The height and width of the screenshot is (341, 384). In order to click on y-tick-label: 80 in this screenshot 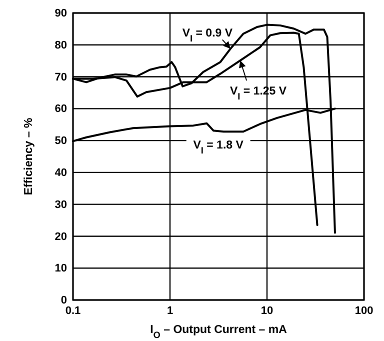, I will do `click(60, 45)`.